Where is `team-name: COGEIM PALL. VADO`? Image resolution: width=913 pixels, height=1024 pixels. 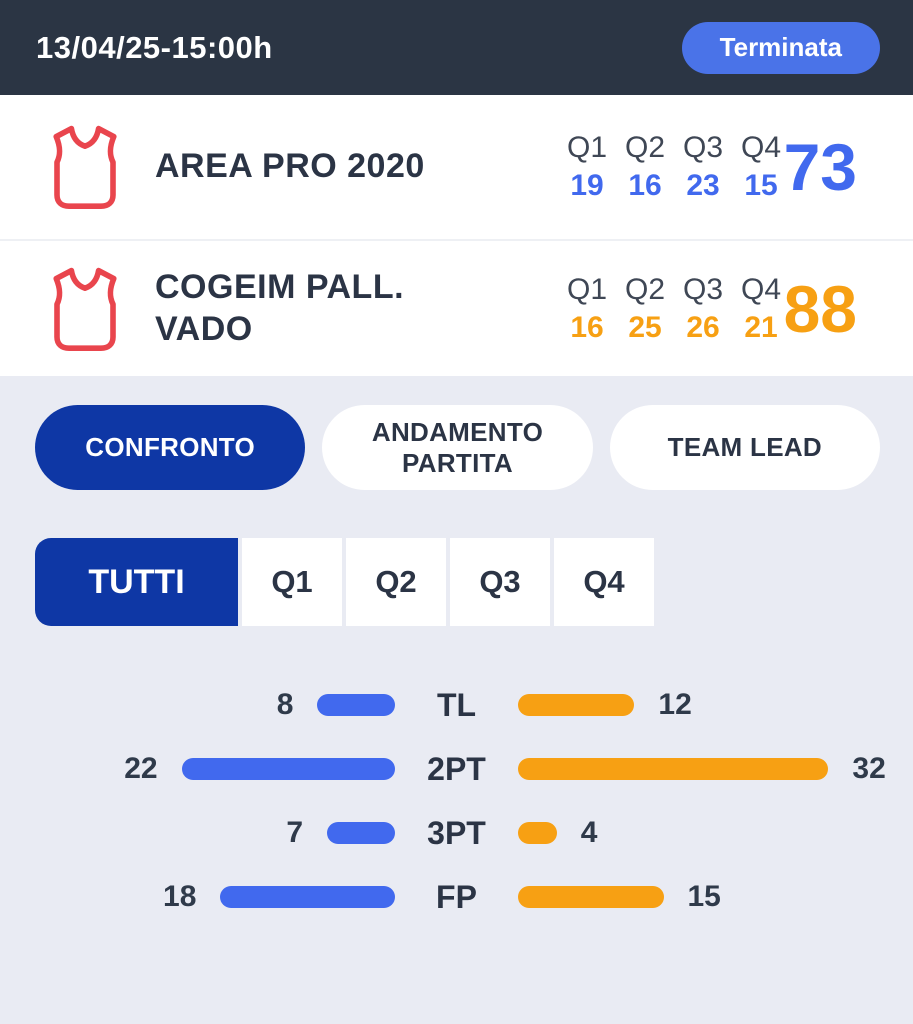 team-name: COGEIM PALL. VADO is located at coordinates (280, 308).